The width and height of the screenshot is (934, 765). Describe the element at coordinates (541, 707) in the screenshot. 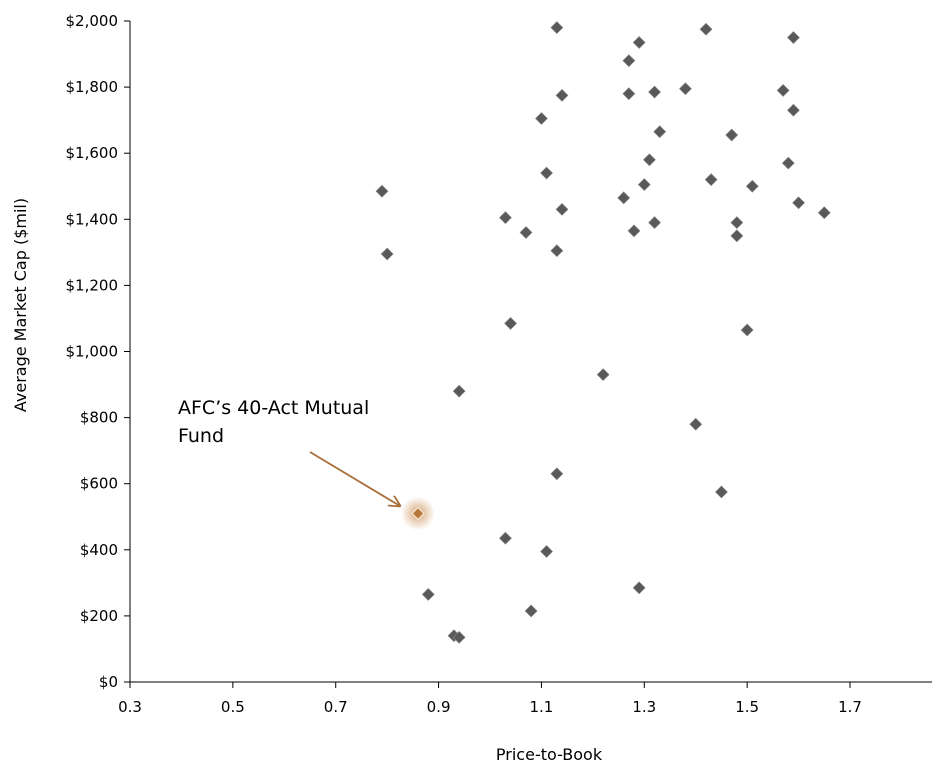

I see `x-tick-label: 1.1` at that location.